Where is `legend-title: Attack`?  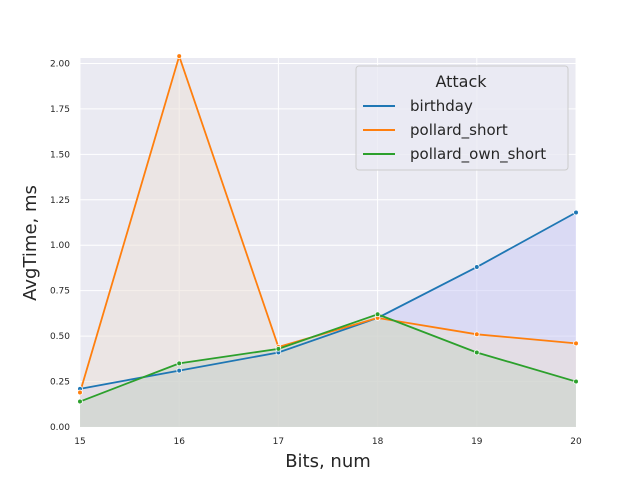 legend-title: Attack is located at coordinates (461, 81).